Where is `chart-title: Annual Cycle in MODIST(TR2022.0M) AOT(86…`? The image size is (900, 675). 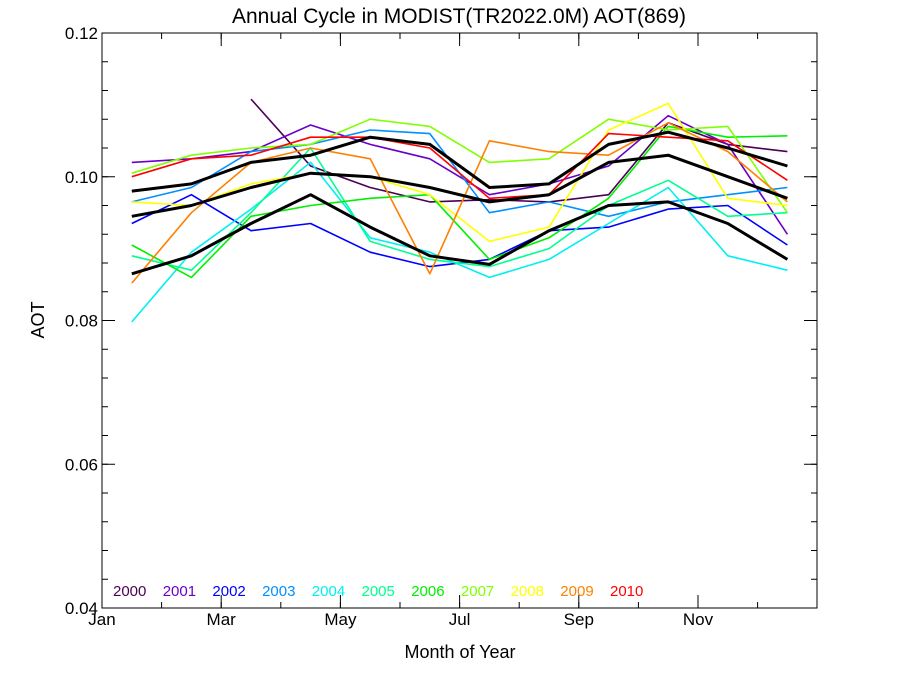
chart-title: Annual Cycle in MODIST(TR2022.0M) AOT(86… is located at coordinates (459, 16).